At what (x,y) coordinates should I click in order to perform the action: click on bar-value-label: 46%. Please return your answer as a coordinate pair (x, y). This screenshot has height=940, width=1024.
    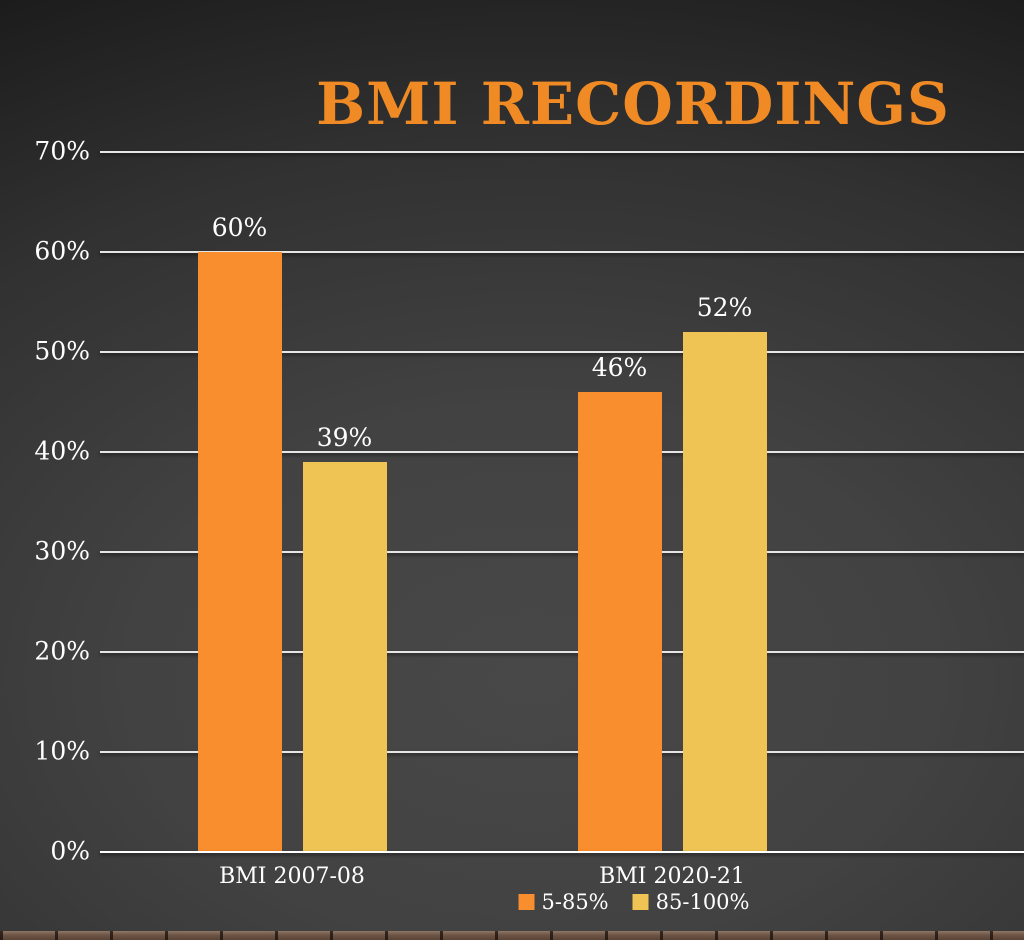
    Looking at the image, I should click on (619, 367).